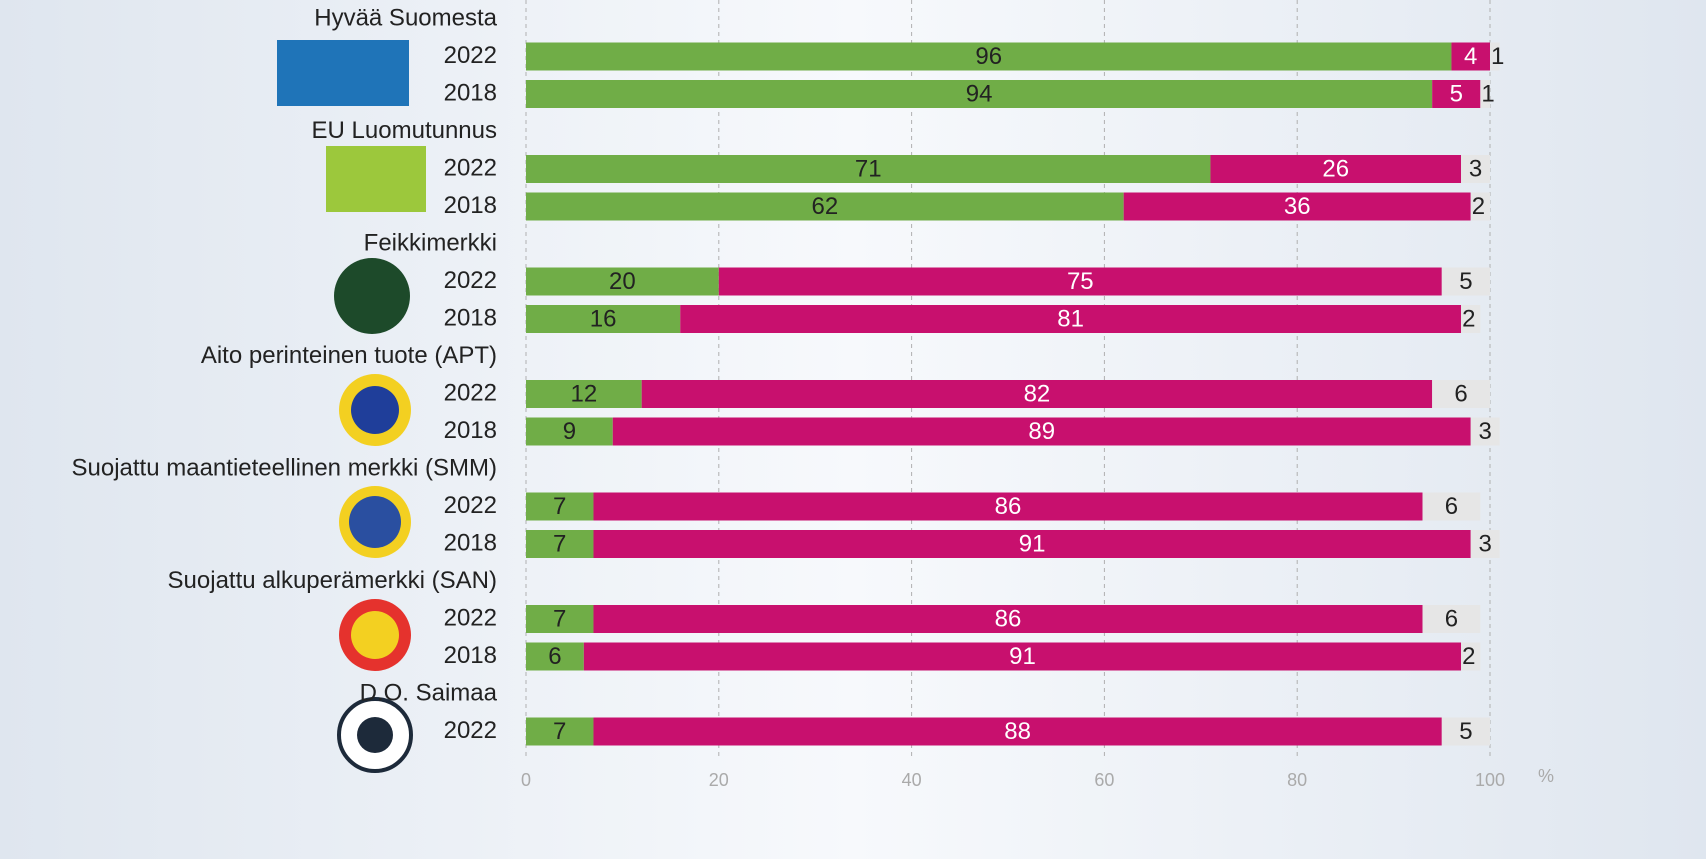 The width and height of the screenshot is (1706, 859). Describe the element at coordinates (430, 242) in the screenshot. I see `group-label: Feikkimerkki` at that location.